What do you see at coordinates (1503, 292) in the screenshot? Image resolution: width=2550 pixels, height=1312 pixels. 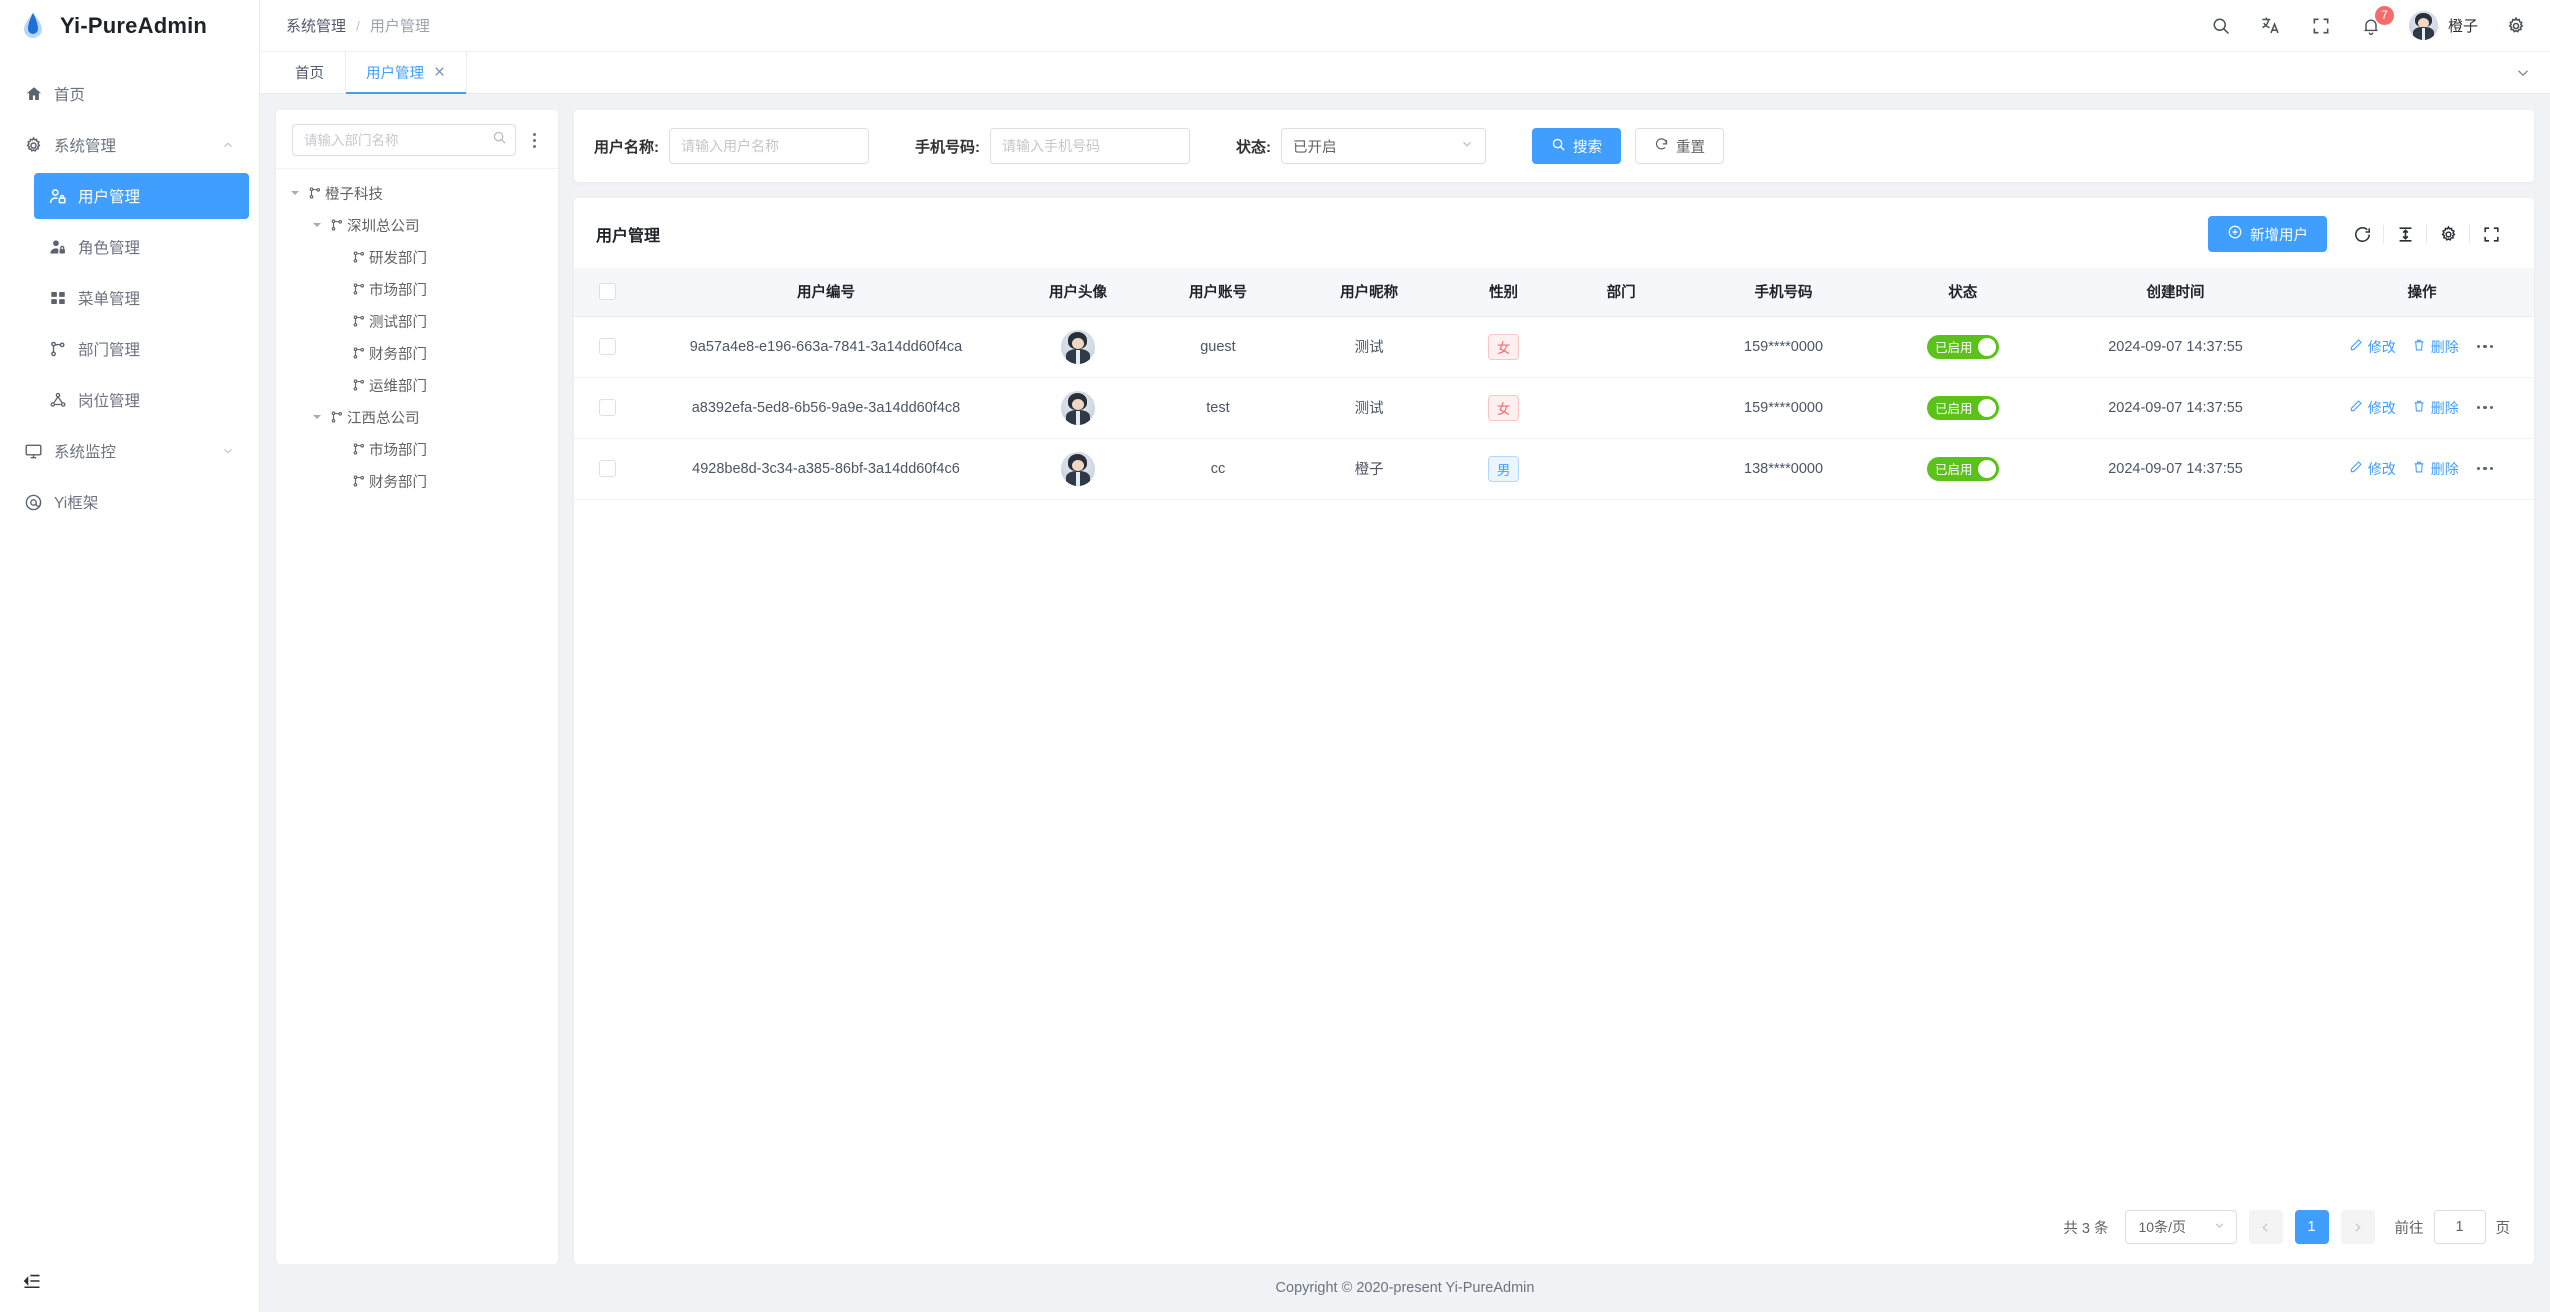 I see `column-header-gender: 性别` at bounding box center [1503, 292].